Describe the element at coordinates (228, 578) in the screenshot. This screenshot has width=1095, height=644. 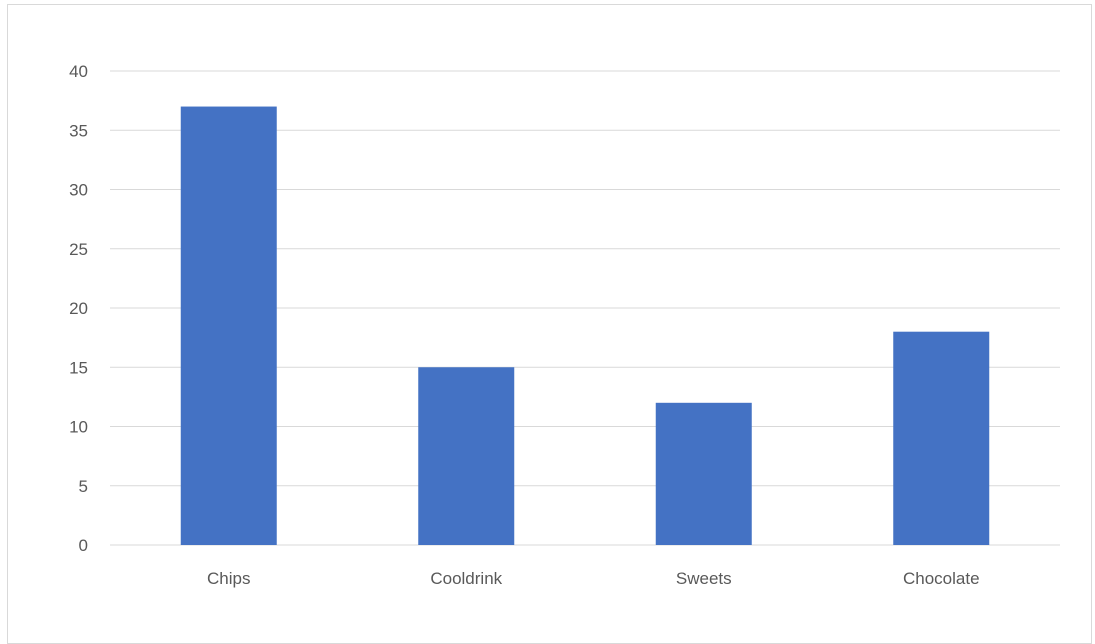
I see `x-tick-label-chips: Chips` at that location.